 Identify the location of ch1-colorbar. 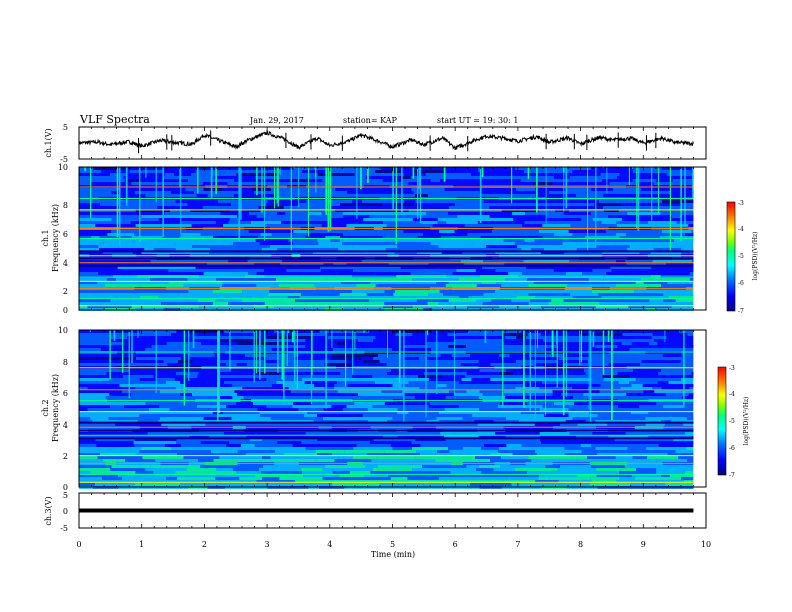
(731, 256).